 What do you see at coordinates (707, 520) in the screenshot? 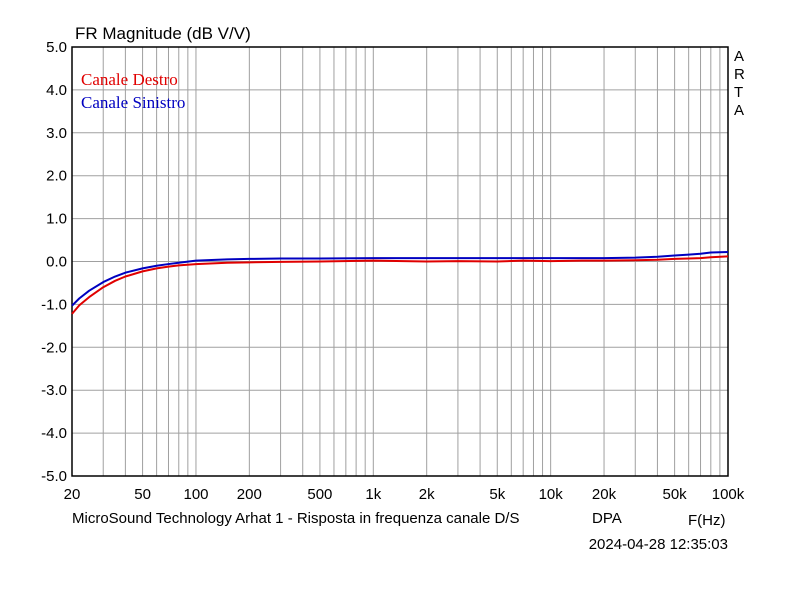
I see `x-axis-label: F(Hz)` at bounding box center [707, 520].